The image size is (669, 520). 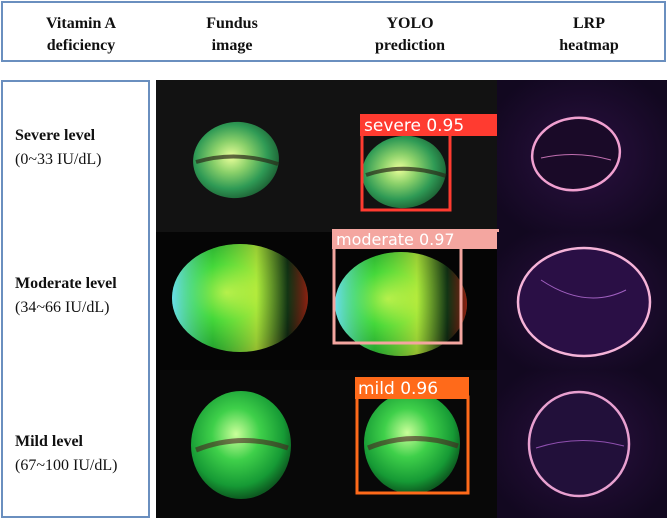 What do you see at coordinates (582, 444) in the screenshot?
I see `mild-lrp-heatmap` at bounding box center [582, 444].